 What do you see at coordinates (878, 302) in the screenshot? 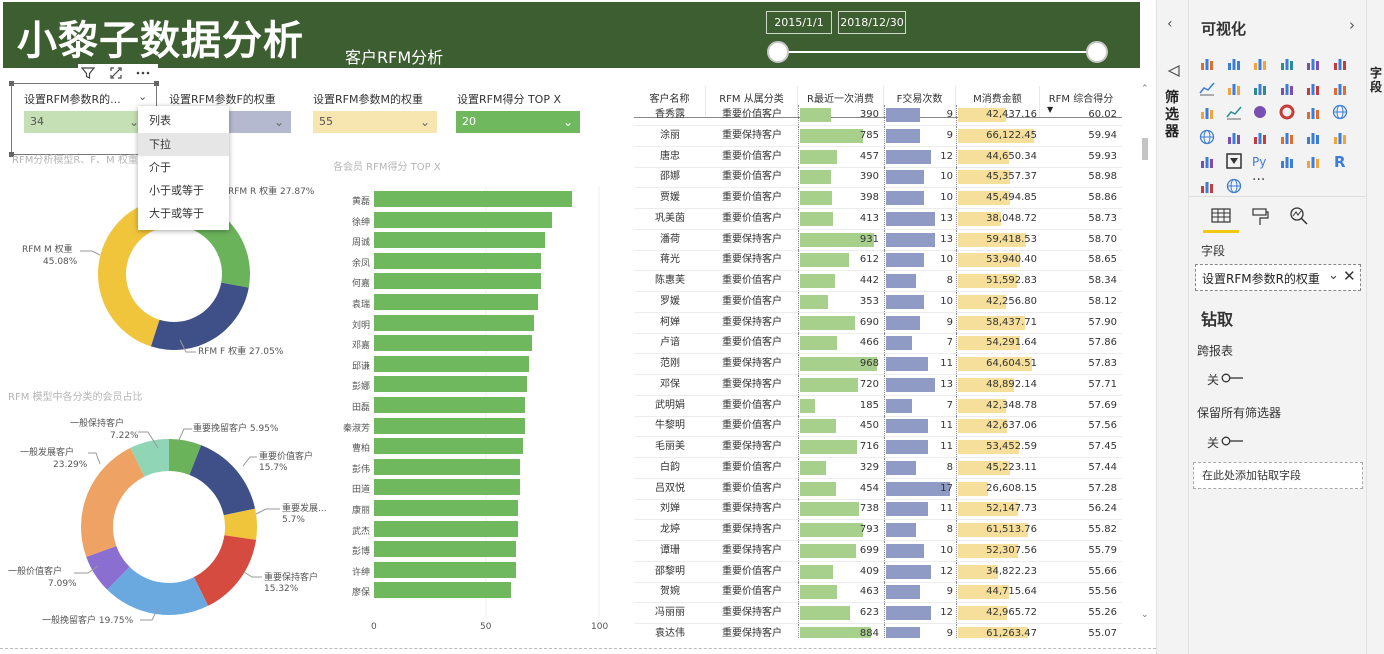
I see `table-row: 罗媛 重要价值客户 353 10 42,256.80 58.12` at bounding box center [878, 302].